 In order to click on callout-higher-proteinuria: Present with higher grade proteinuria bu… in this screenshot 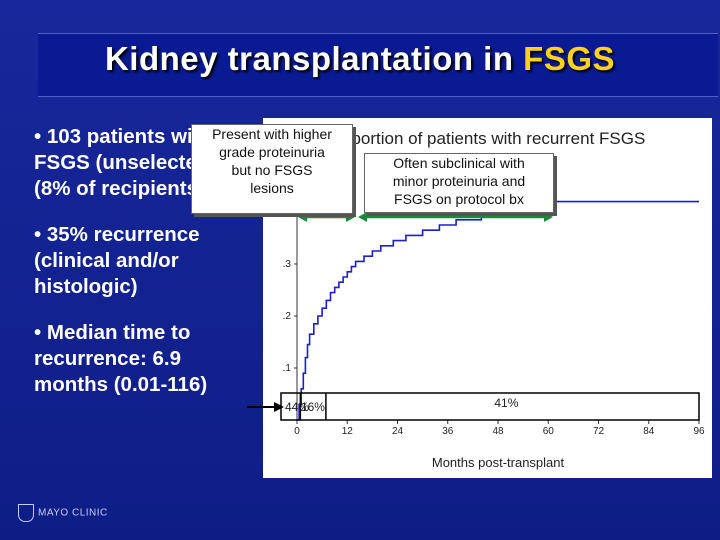, I will do `click(272, 169)`.